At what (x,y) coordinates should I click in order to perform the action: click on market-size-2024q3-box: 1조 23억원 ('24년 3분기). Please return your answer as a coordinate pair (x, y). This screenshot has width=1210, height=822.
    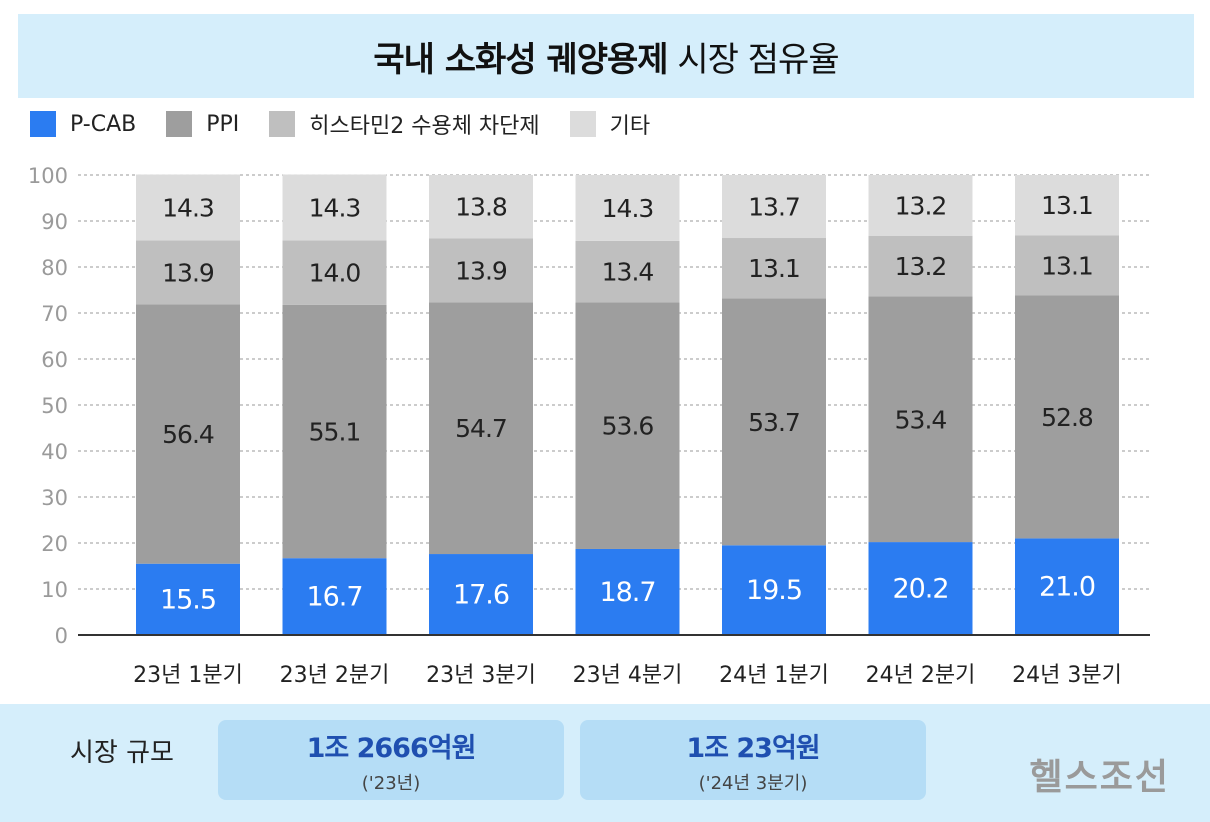
    Looking at the image, I should click on (753, 760).